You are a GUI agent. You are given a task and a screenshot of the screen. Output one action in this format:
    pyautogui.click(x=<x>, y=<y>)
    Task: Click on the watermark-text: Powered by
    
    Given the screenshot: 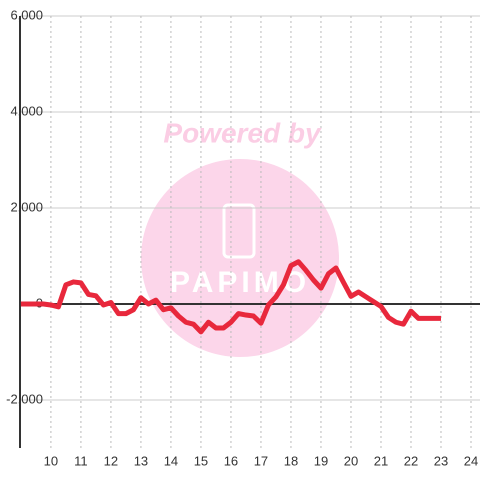 What is the action you would take?
    pyautogui.click(x=242, y=132)
    